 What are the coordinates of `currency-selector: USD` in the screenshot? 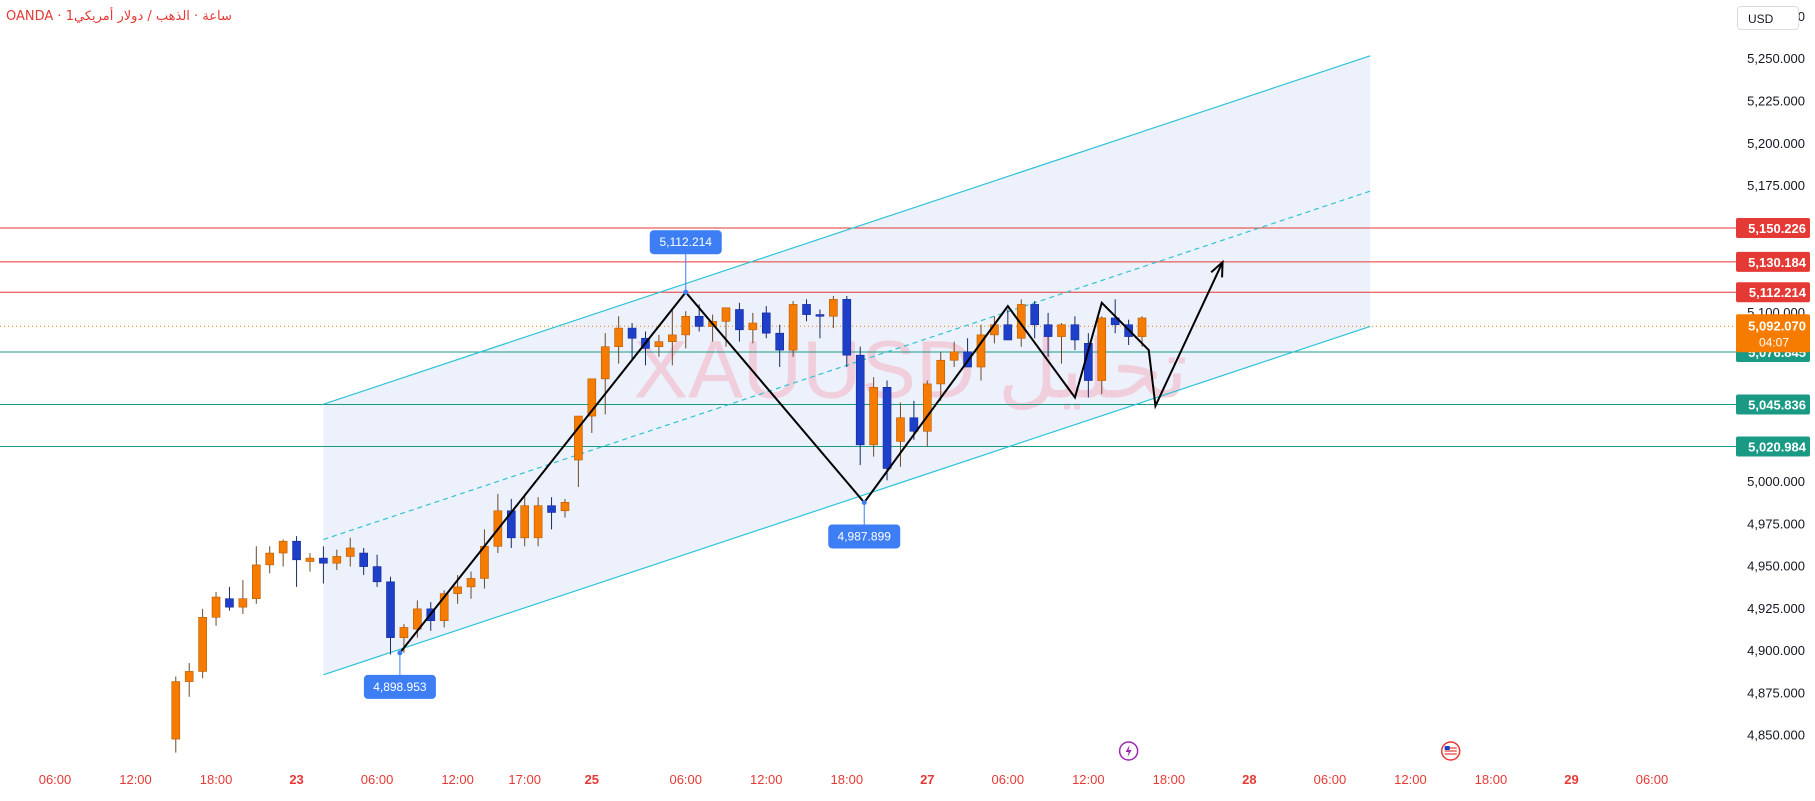 It's located at (1768, 18).